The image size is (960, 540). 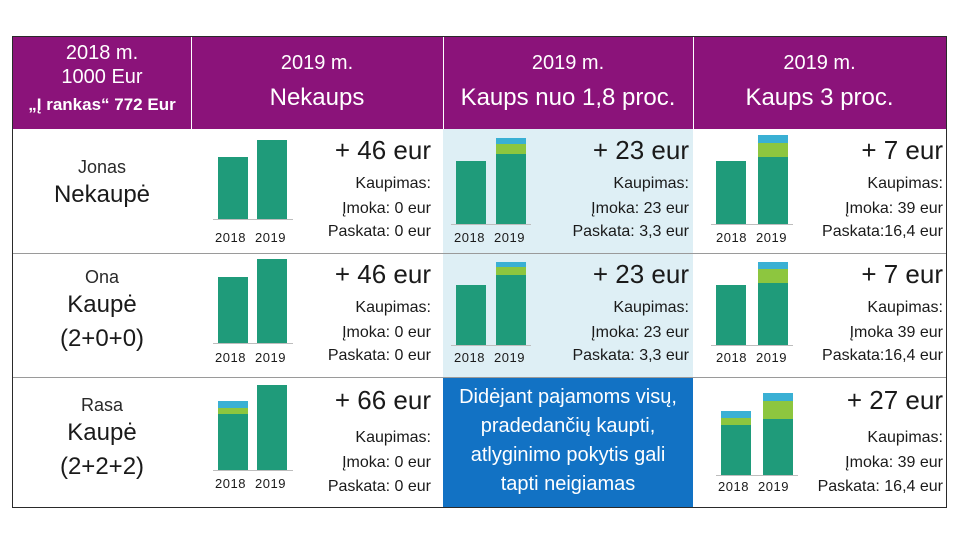 What do you see at coordinates (102, 304) in the screenshot?
I see `person-status: Kaupė` at bounding box center [102, 304].